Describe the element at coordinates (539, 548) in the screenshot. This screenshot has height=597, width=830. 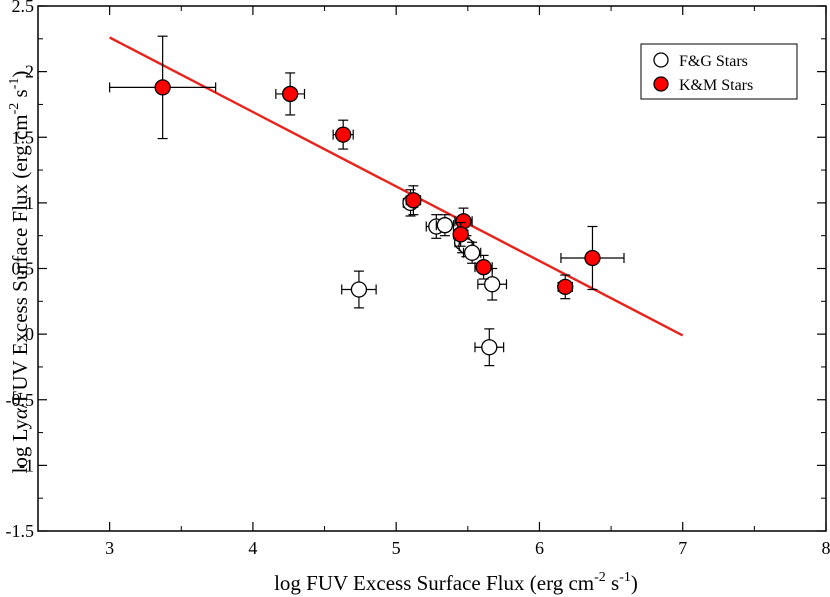
I see `x-tick-label: 6` at that location.